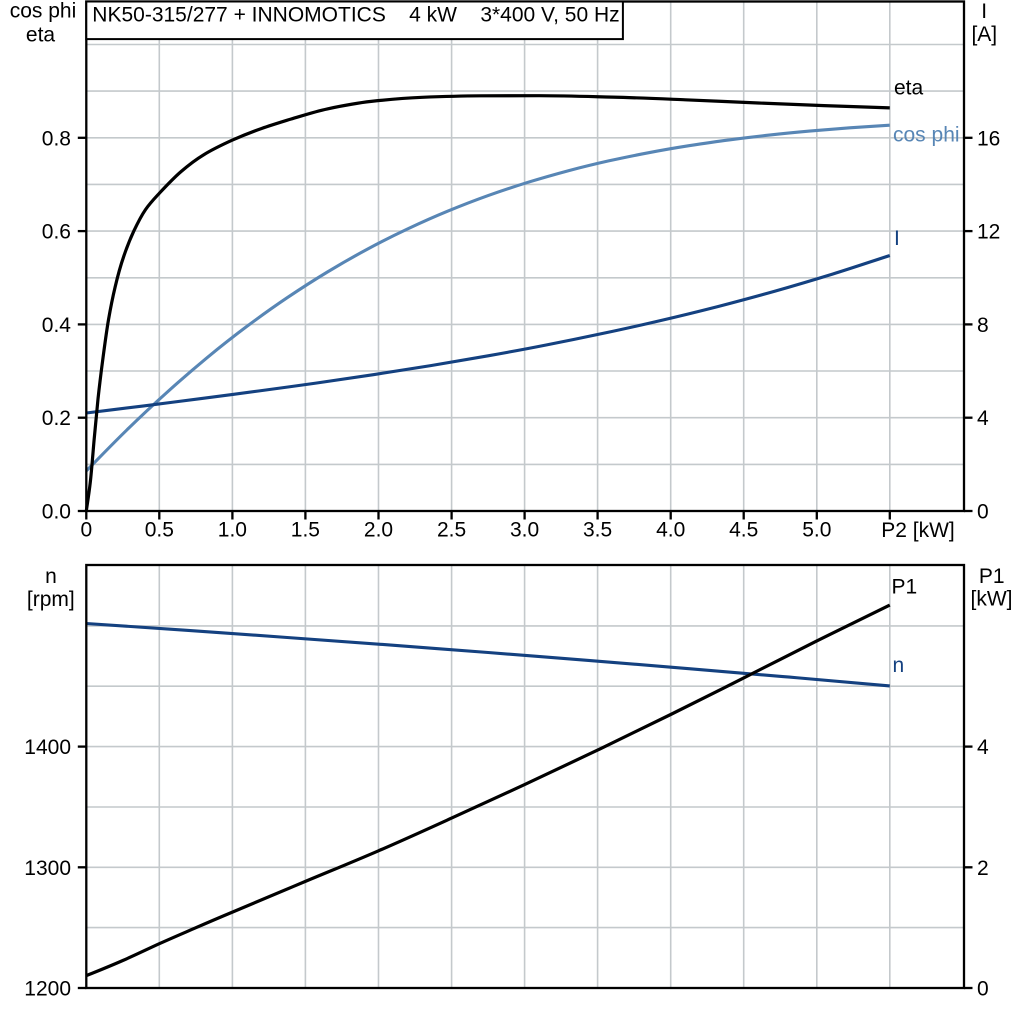 This screenshot has height=1024, width=1024. I want to click on svg-text: 1400, so click(47, 747).